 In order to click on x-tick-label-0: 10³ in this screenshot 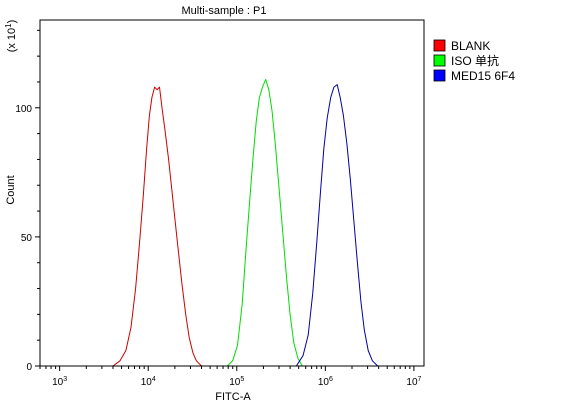, I will do `click(59, 382)`.